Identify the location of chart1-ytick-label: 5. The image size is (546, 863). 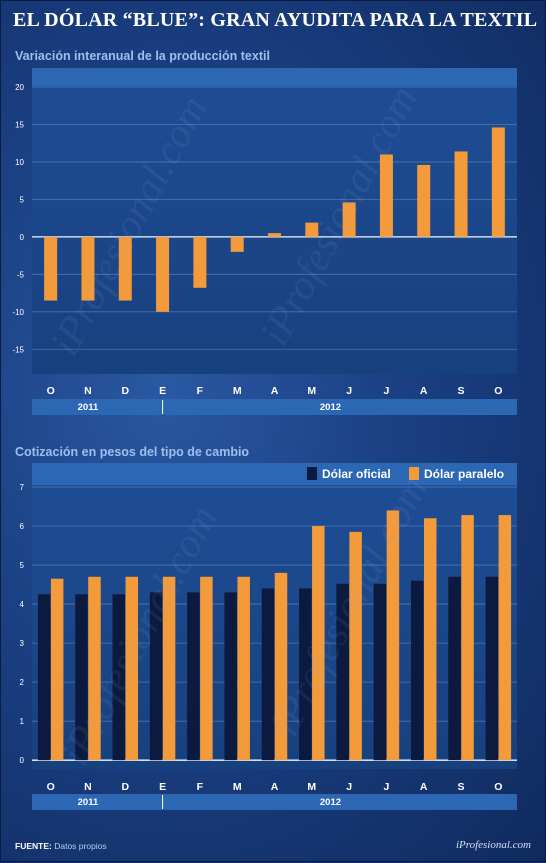
(22, 199).